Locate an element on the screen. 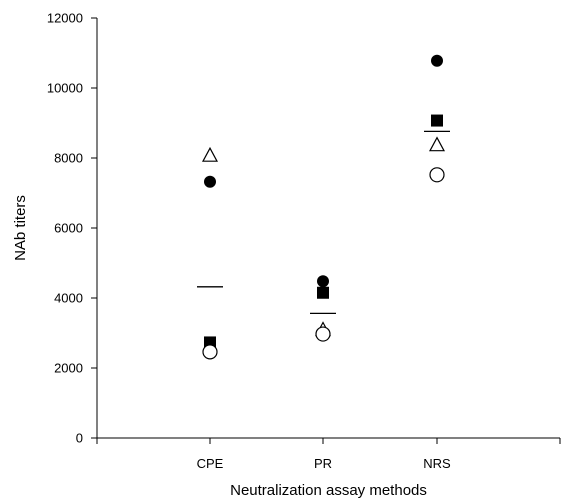 This screenshot has width=564, height=499. open-circle-point-nrs is located at coordinates (437, 175).